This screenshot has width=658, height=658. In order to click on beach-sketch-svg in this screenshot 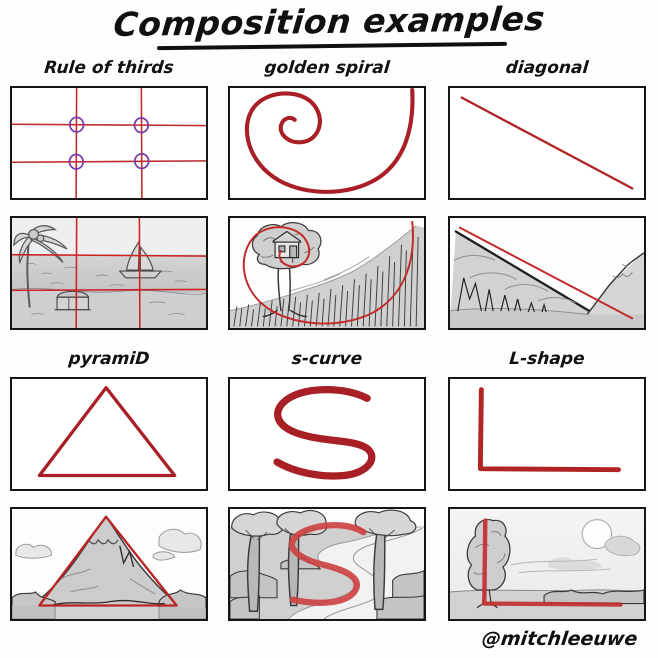, I will do `click(109, 273)`.